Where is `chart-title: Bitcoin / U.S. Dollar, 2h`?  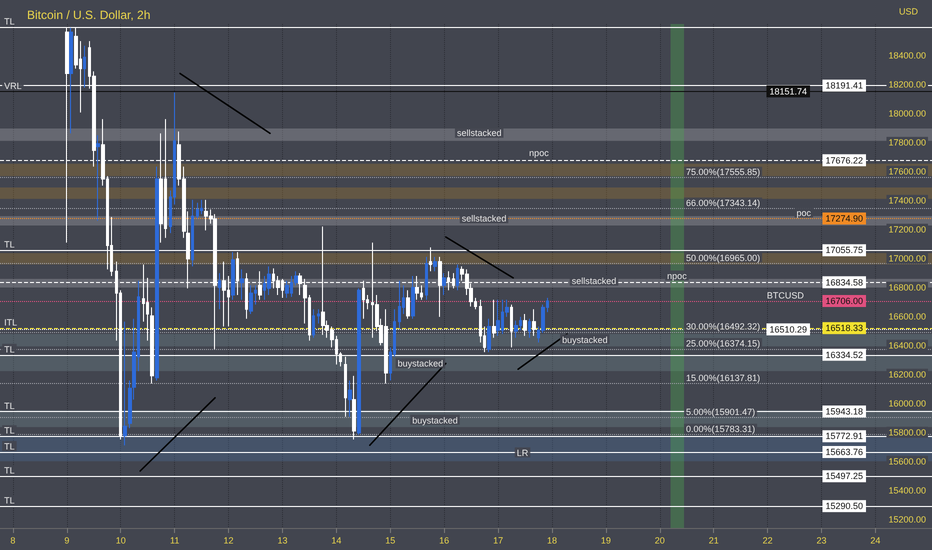 chart-title: Bitcoin / U.S. Dollar, 2h is located at coordinates (88, 15).